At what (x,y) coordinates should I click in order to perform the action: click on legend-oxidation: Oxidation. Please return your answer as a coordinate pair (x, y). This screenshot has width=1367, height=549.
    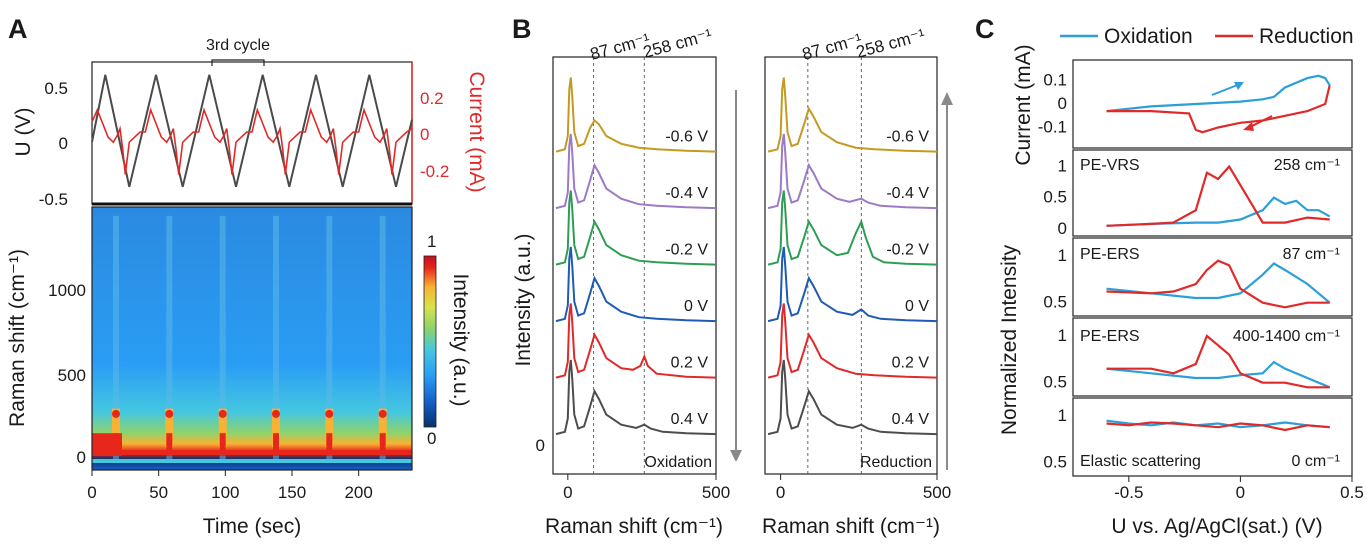
    Looking at the image, I should click on (1148, 36).